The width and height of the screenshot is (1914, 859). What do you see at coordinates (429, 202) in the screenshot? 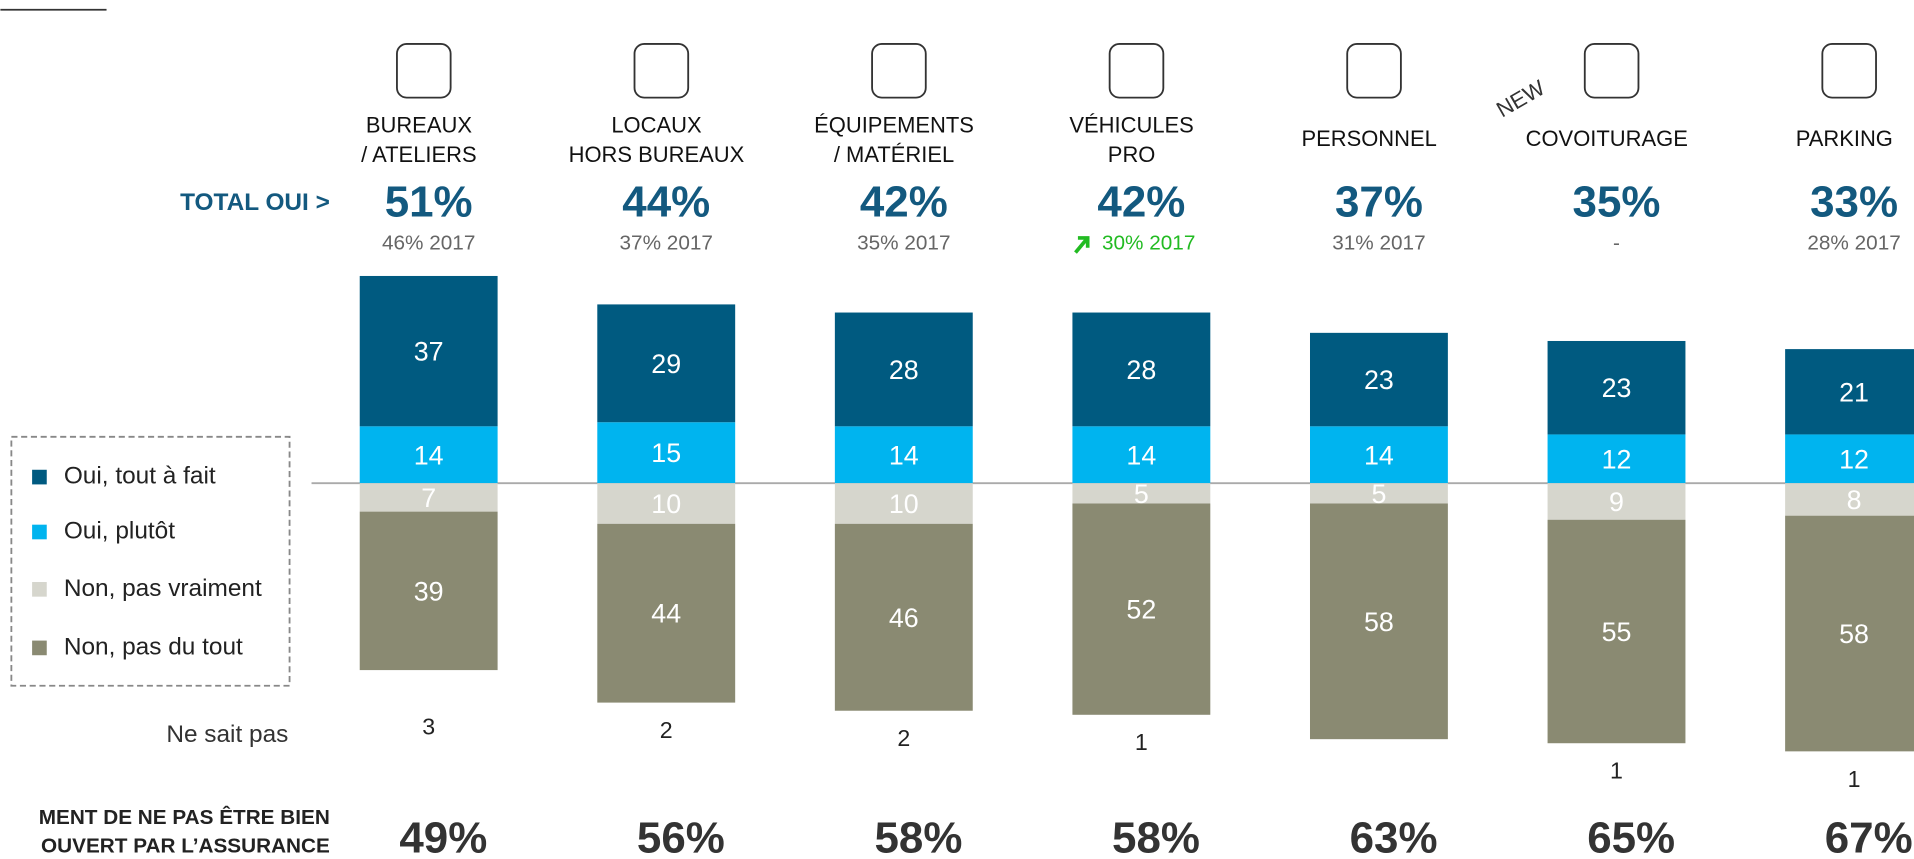
I see `total-value: 51%` at bounding box center [429, 202].